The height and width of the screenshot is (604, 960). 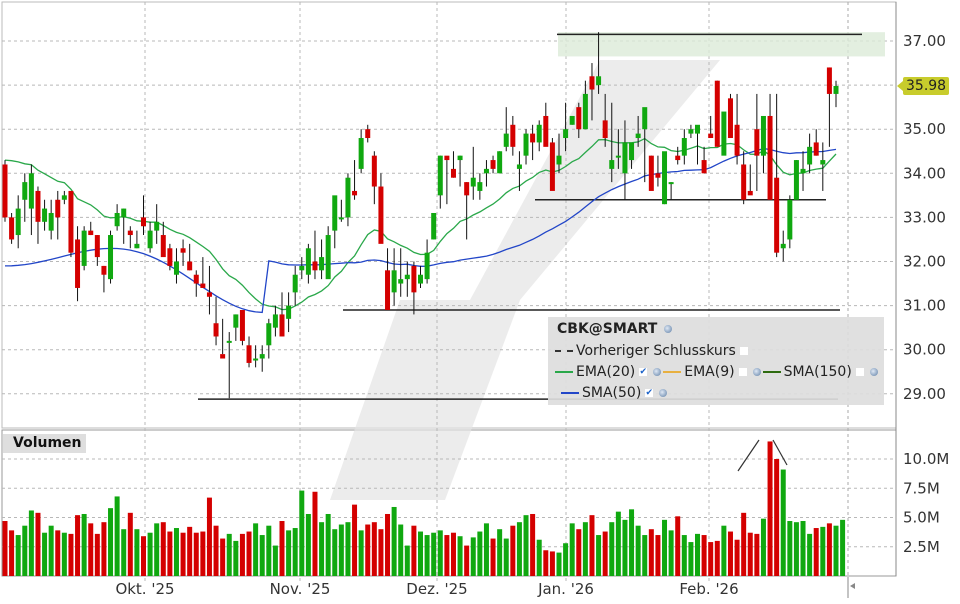 I want to click on ema9-settings-icon, so click(x=756, y=372).